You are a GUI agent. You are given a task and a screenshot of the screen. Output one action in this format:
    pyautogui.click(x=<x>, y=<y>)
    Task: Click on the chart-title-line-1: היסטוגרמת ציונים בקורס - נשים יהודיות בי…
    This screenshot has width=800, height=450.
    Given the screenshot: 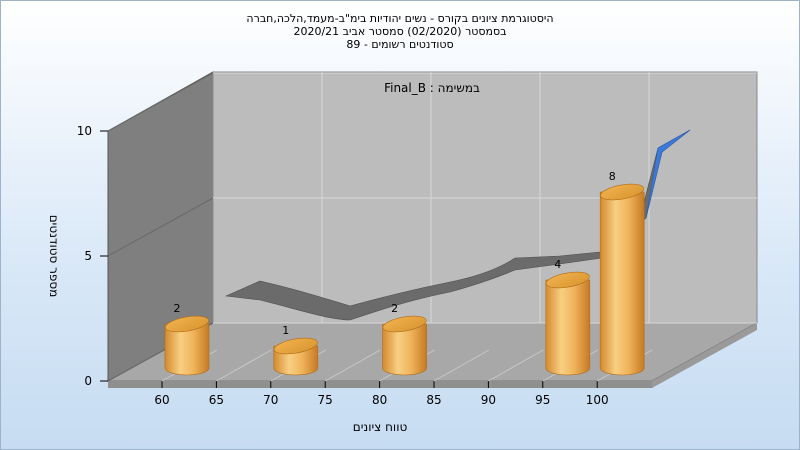 What is the action you would take?
    pyautogui.click(x=400, y=18)
    